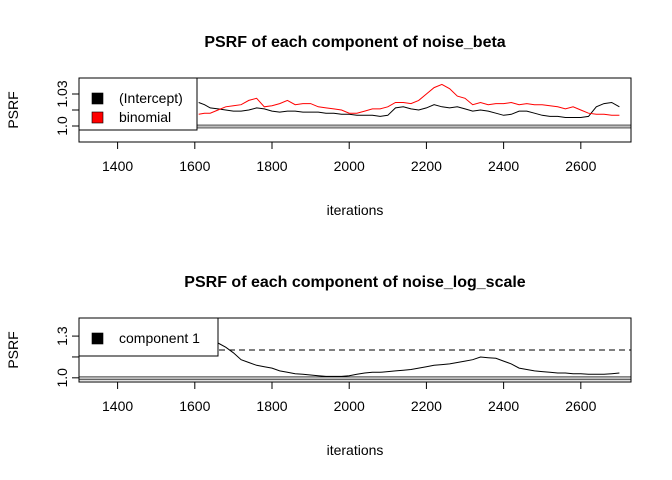  What do you see at coordinates (62, 93) in the screenshot?
I see `y-tick-label: 1.03` at bounding box center [62, 93].